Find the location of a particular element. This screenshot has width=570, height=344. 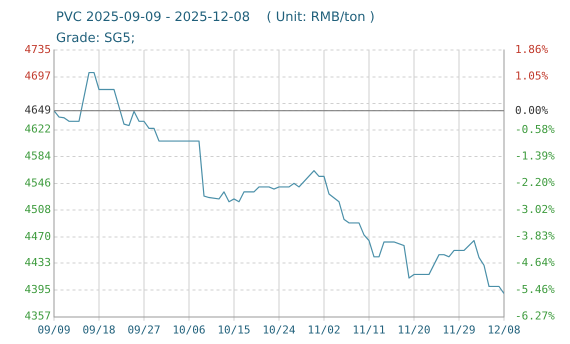

x-tick-label: 10/24 is located at coordinates (279, 329).